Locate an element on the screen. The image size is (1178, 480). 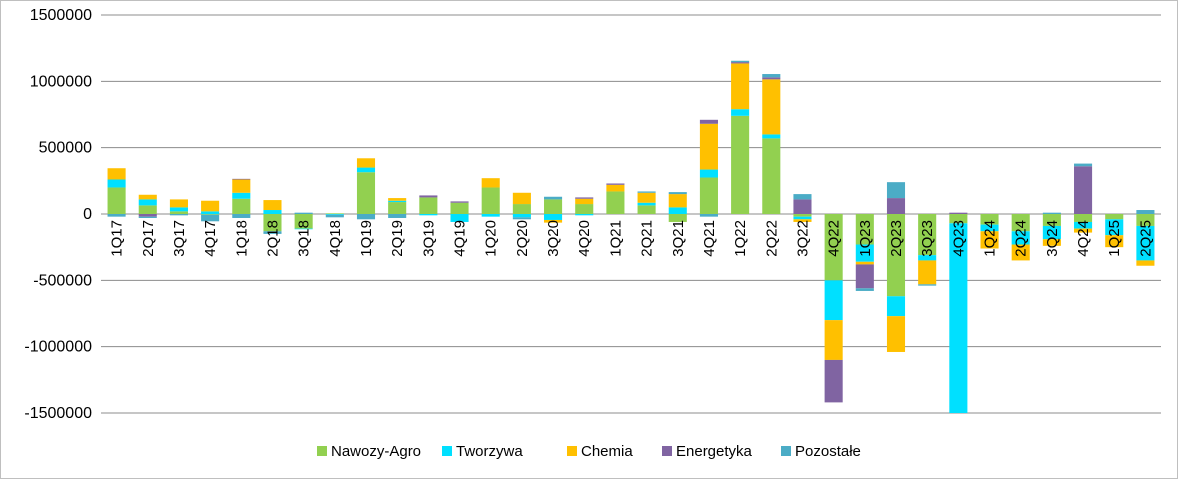
x-tick-label: 2Q25 is located at coordinates (1145, 238).